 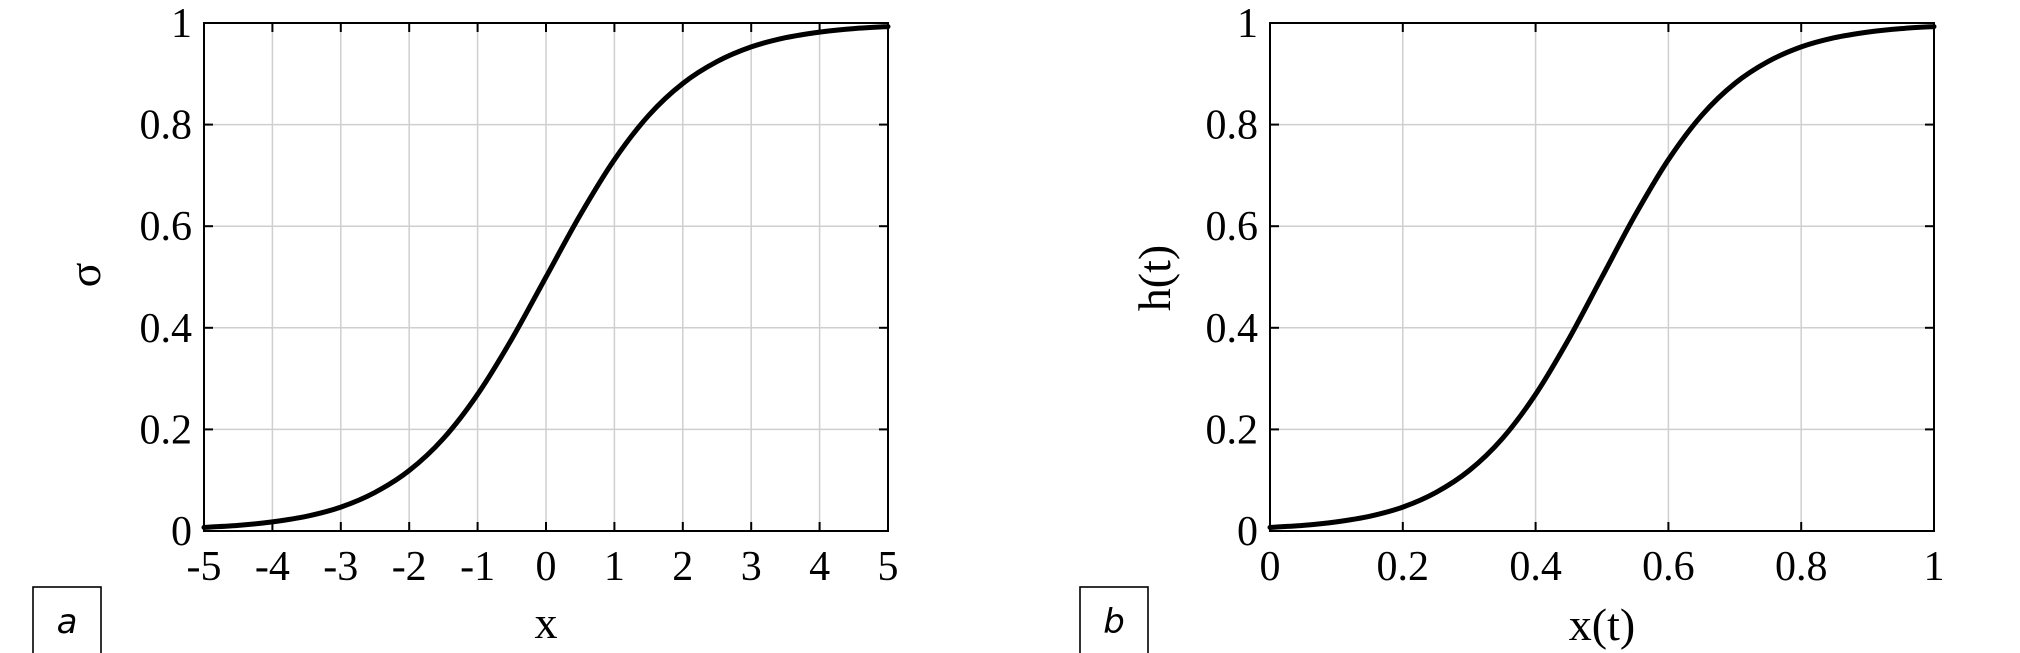 I want to click on panel-label: b, so click(x=1114, y=622).